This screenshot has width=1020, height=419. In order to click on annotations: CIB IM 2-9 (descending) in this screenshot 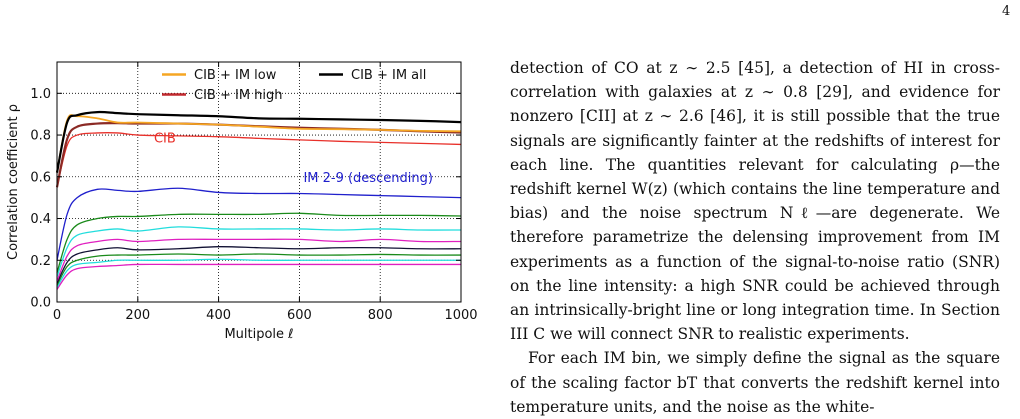, I will do `click(293, 158)`.